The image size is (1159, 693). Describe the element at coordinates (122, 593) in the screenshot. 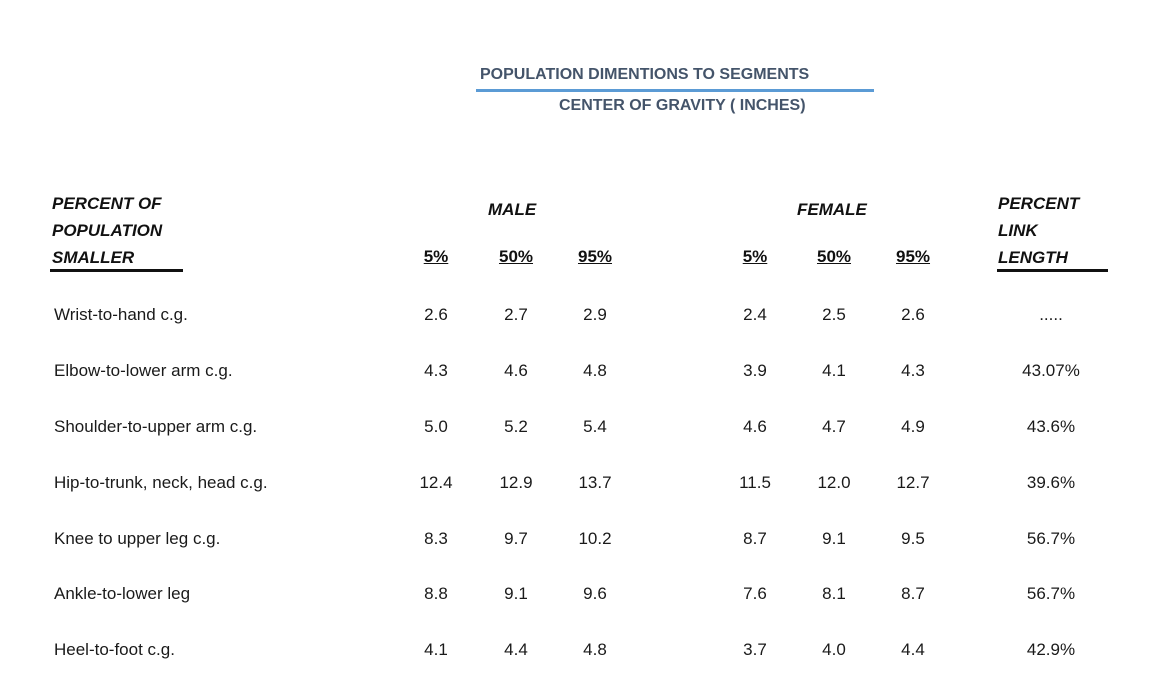

I see `row-label-ankle: Ankle-to-lower leg` at that location.